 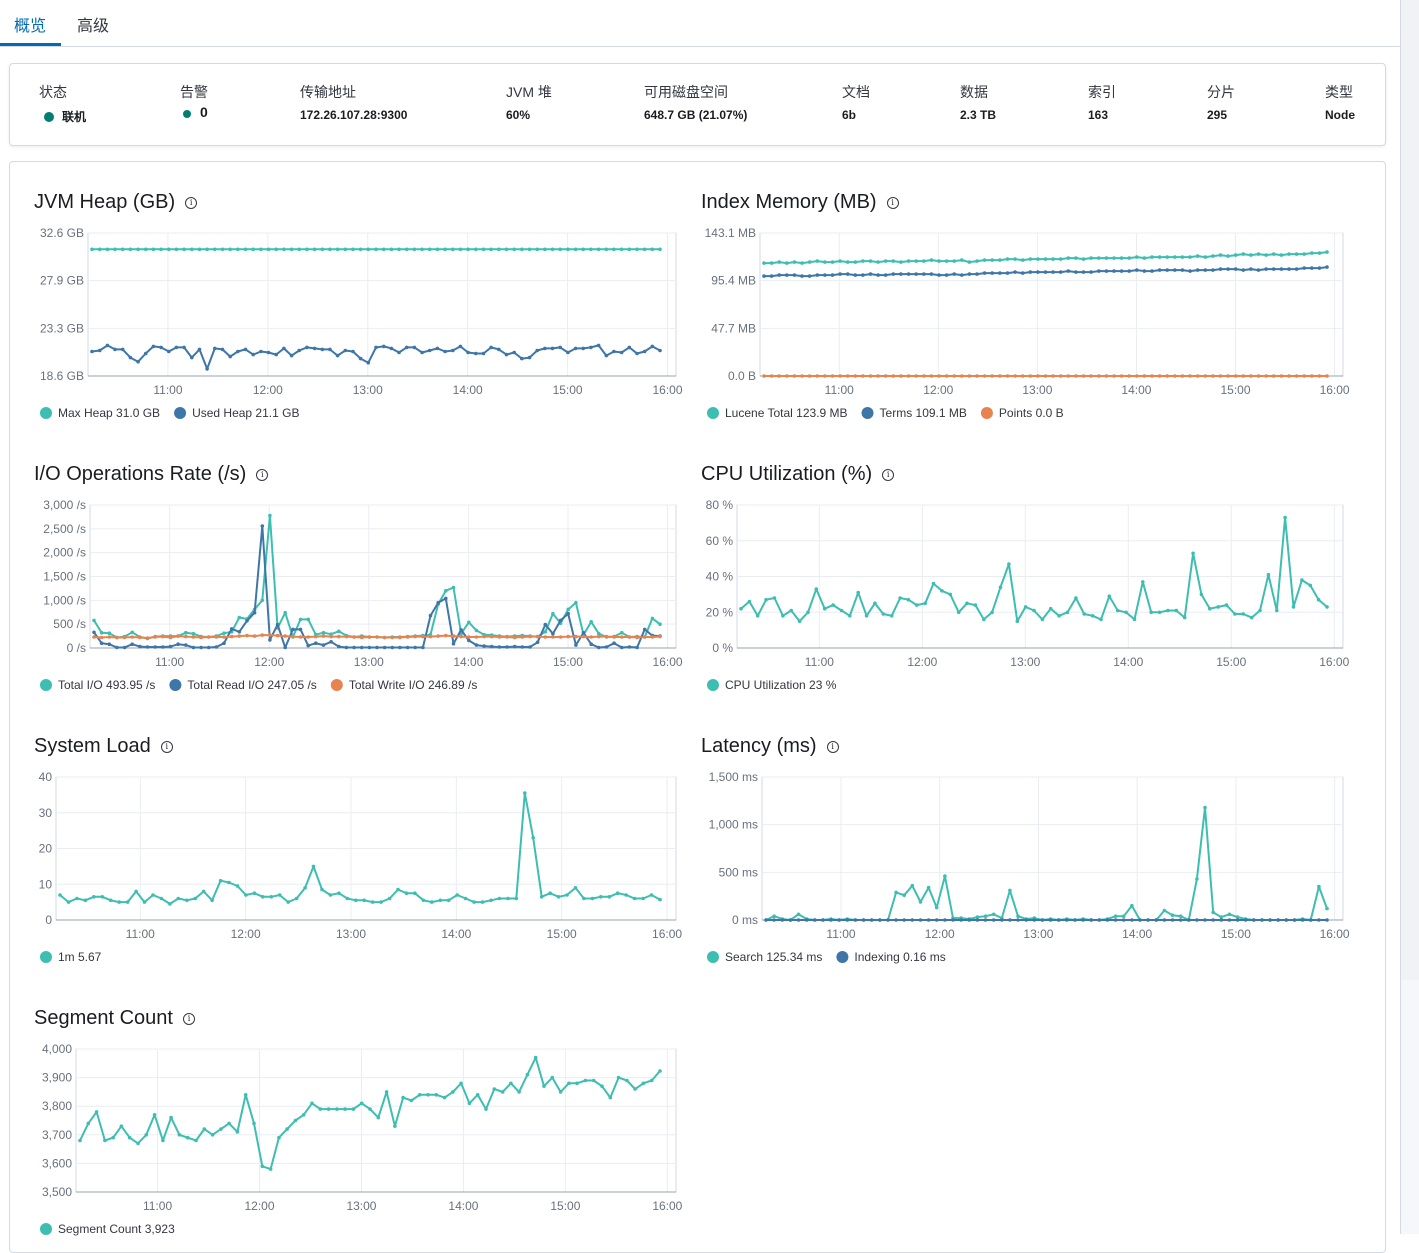 What do you see at coordinates (80, 957) in the screenshot?
I see `legend-item: 1m 5.67` at bounding box center [80, 957].